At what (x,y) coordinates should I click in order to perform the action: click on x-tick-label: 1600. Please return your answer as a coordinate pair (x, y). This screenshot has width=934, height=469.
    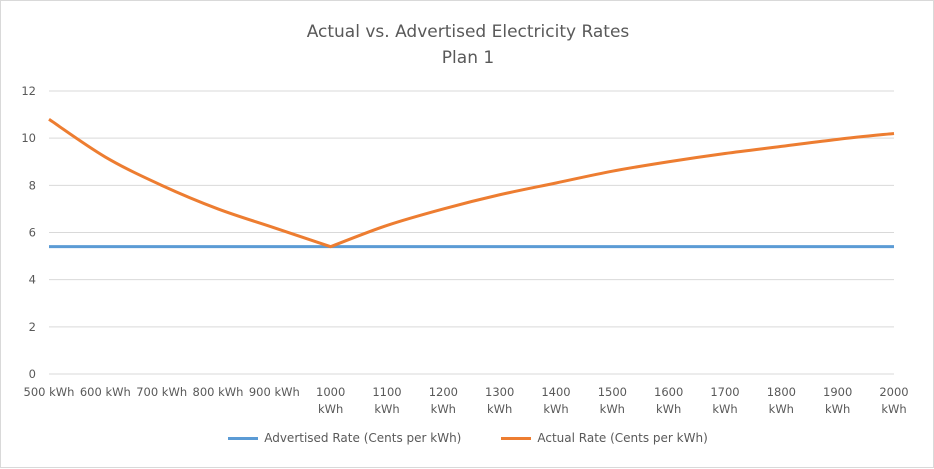
    Looking at the image, I should click on (668, 392).